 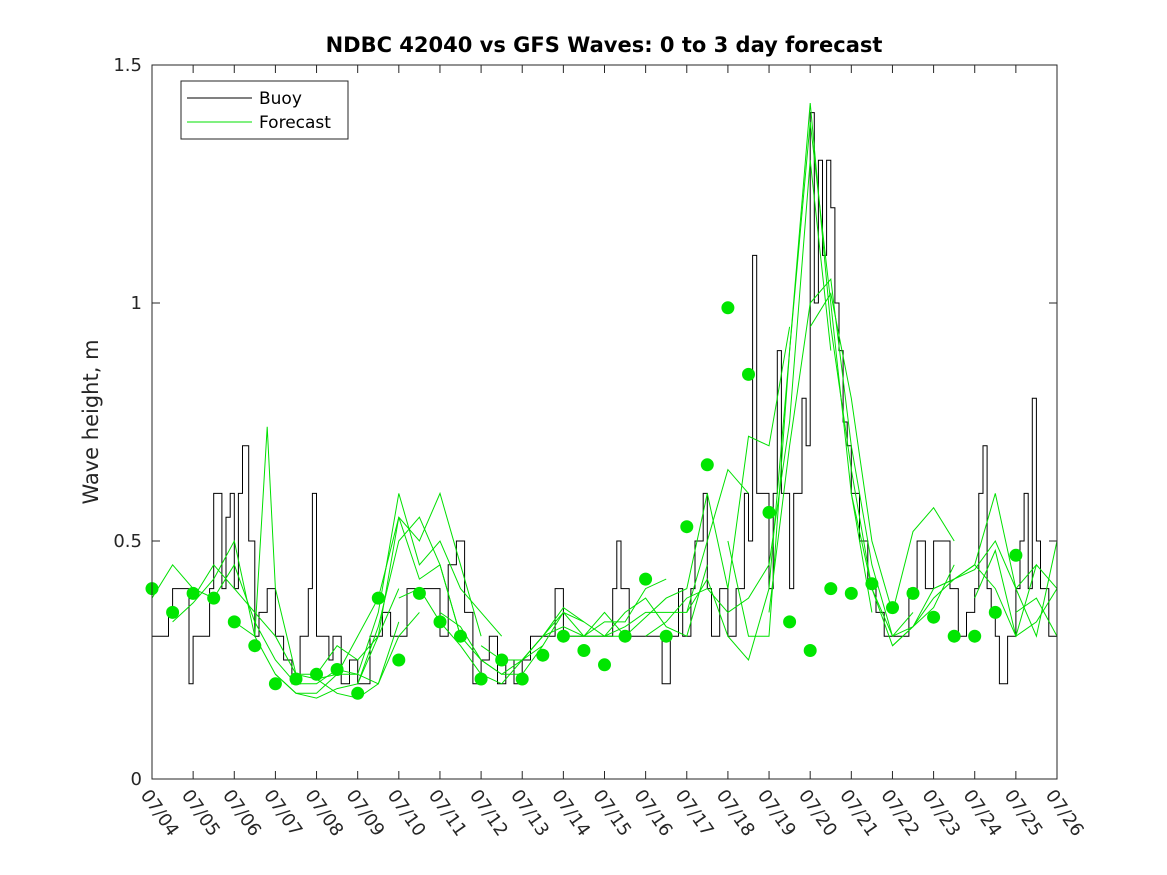 I want to click on y-tick-label: 1.5, so click(x=127, y=65).